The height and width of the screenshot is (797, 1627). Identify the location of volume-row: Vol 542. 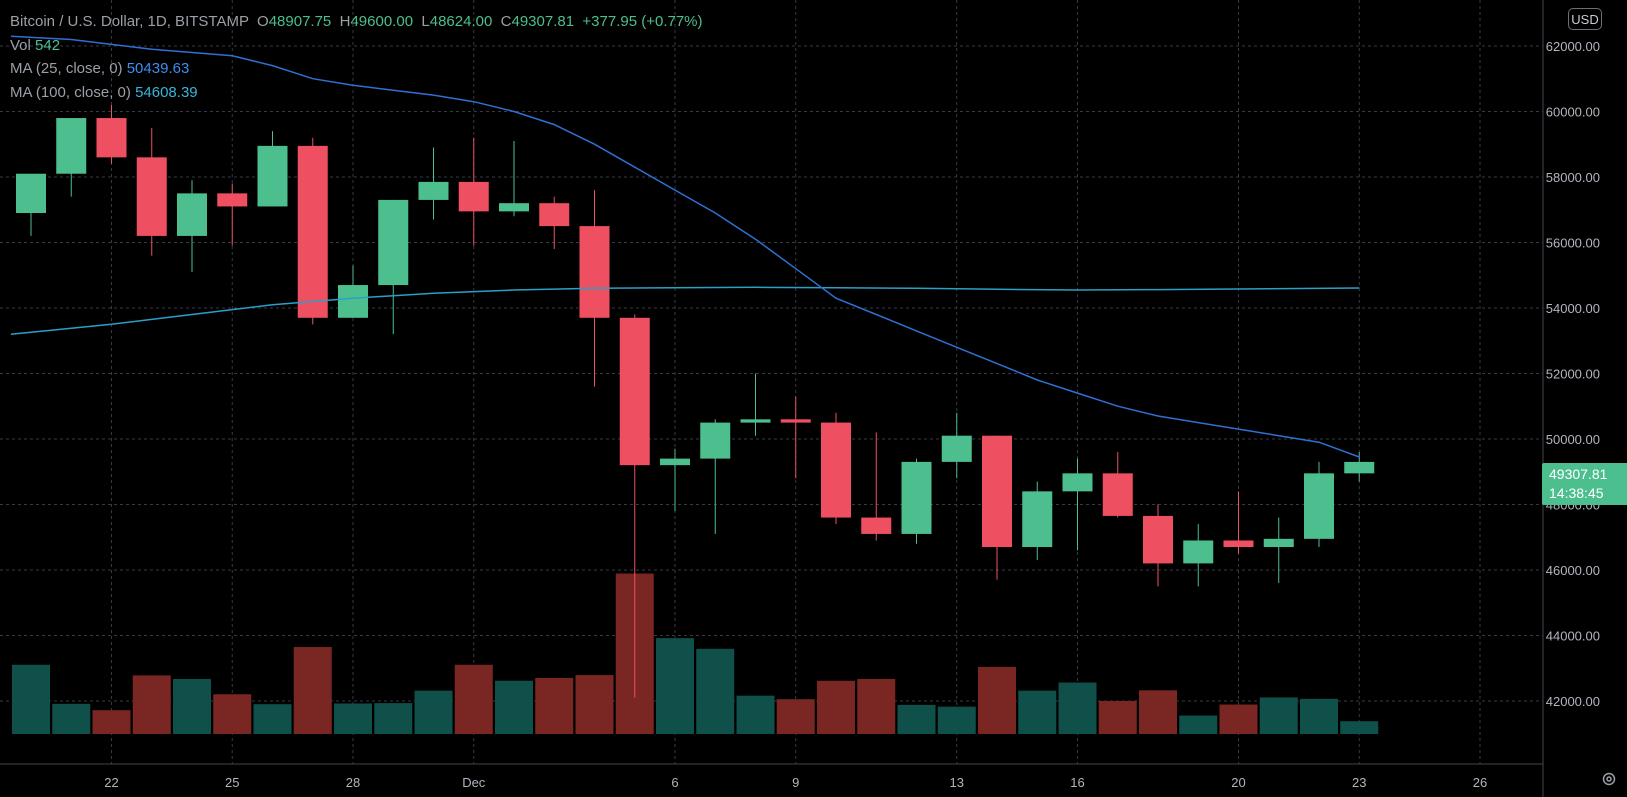
(356, 46).